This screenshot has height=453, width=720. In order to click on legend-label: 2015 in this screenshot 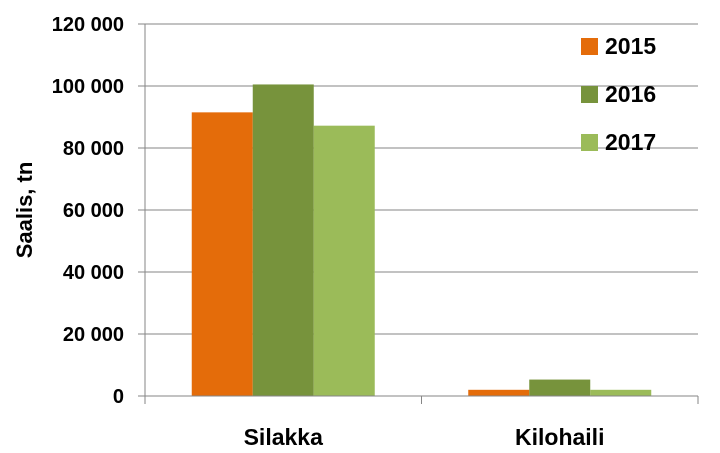, I will do `click(630, 46)`.